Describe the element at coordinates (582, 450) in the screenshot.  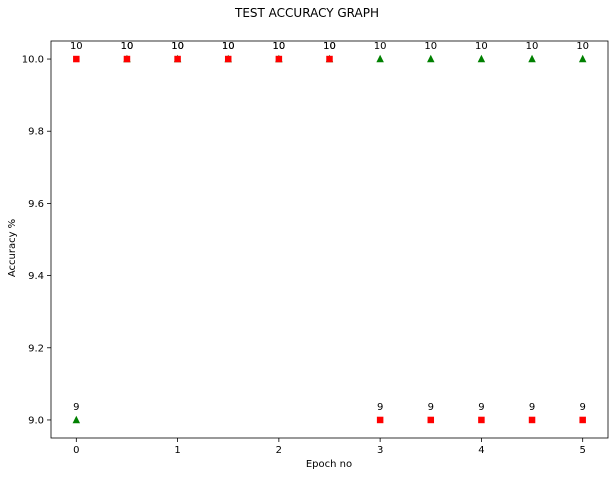
I see `x-tick-label: 5` at that location.